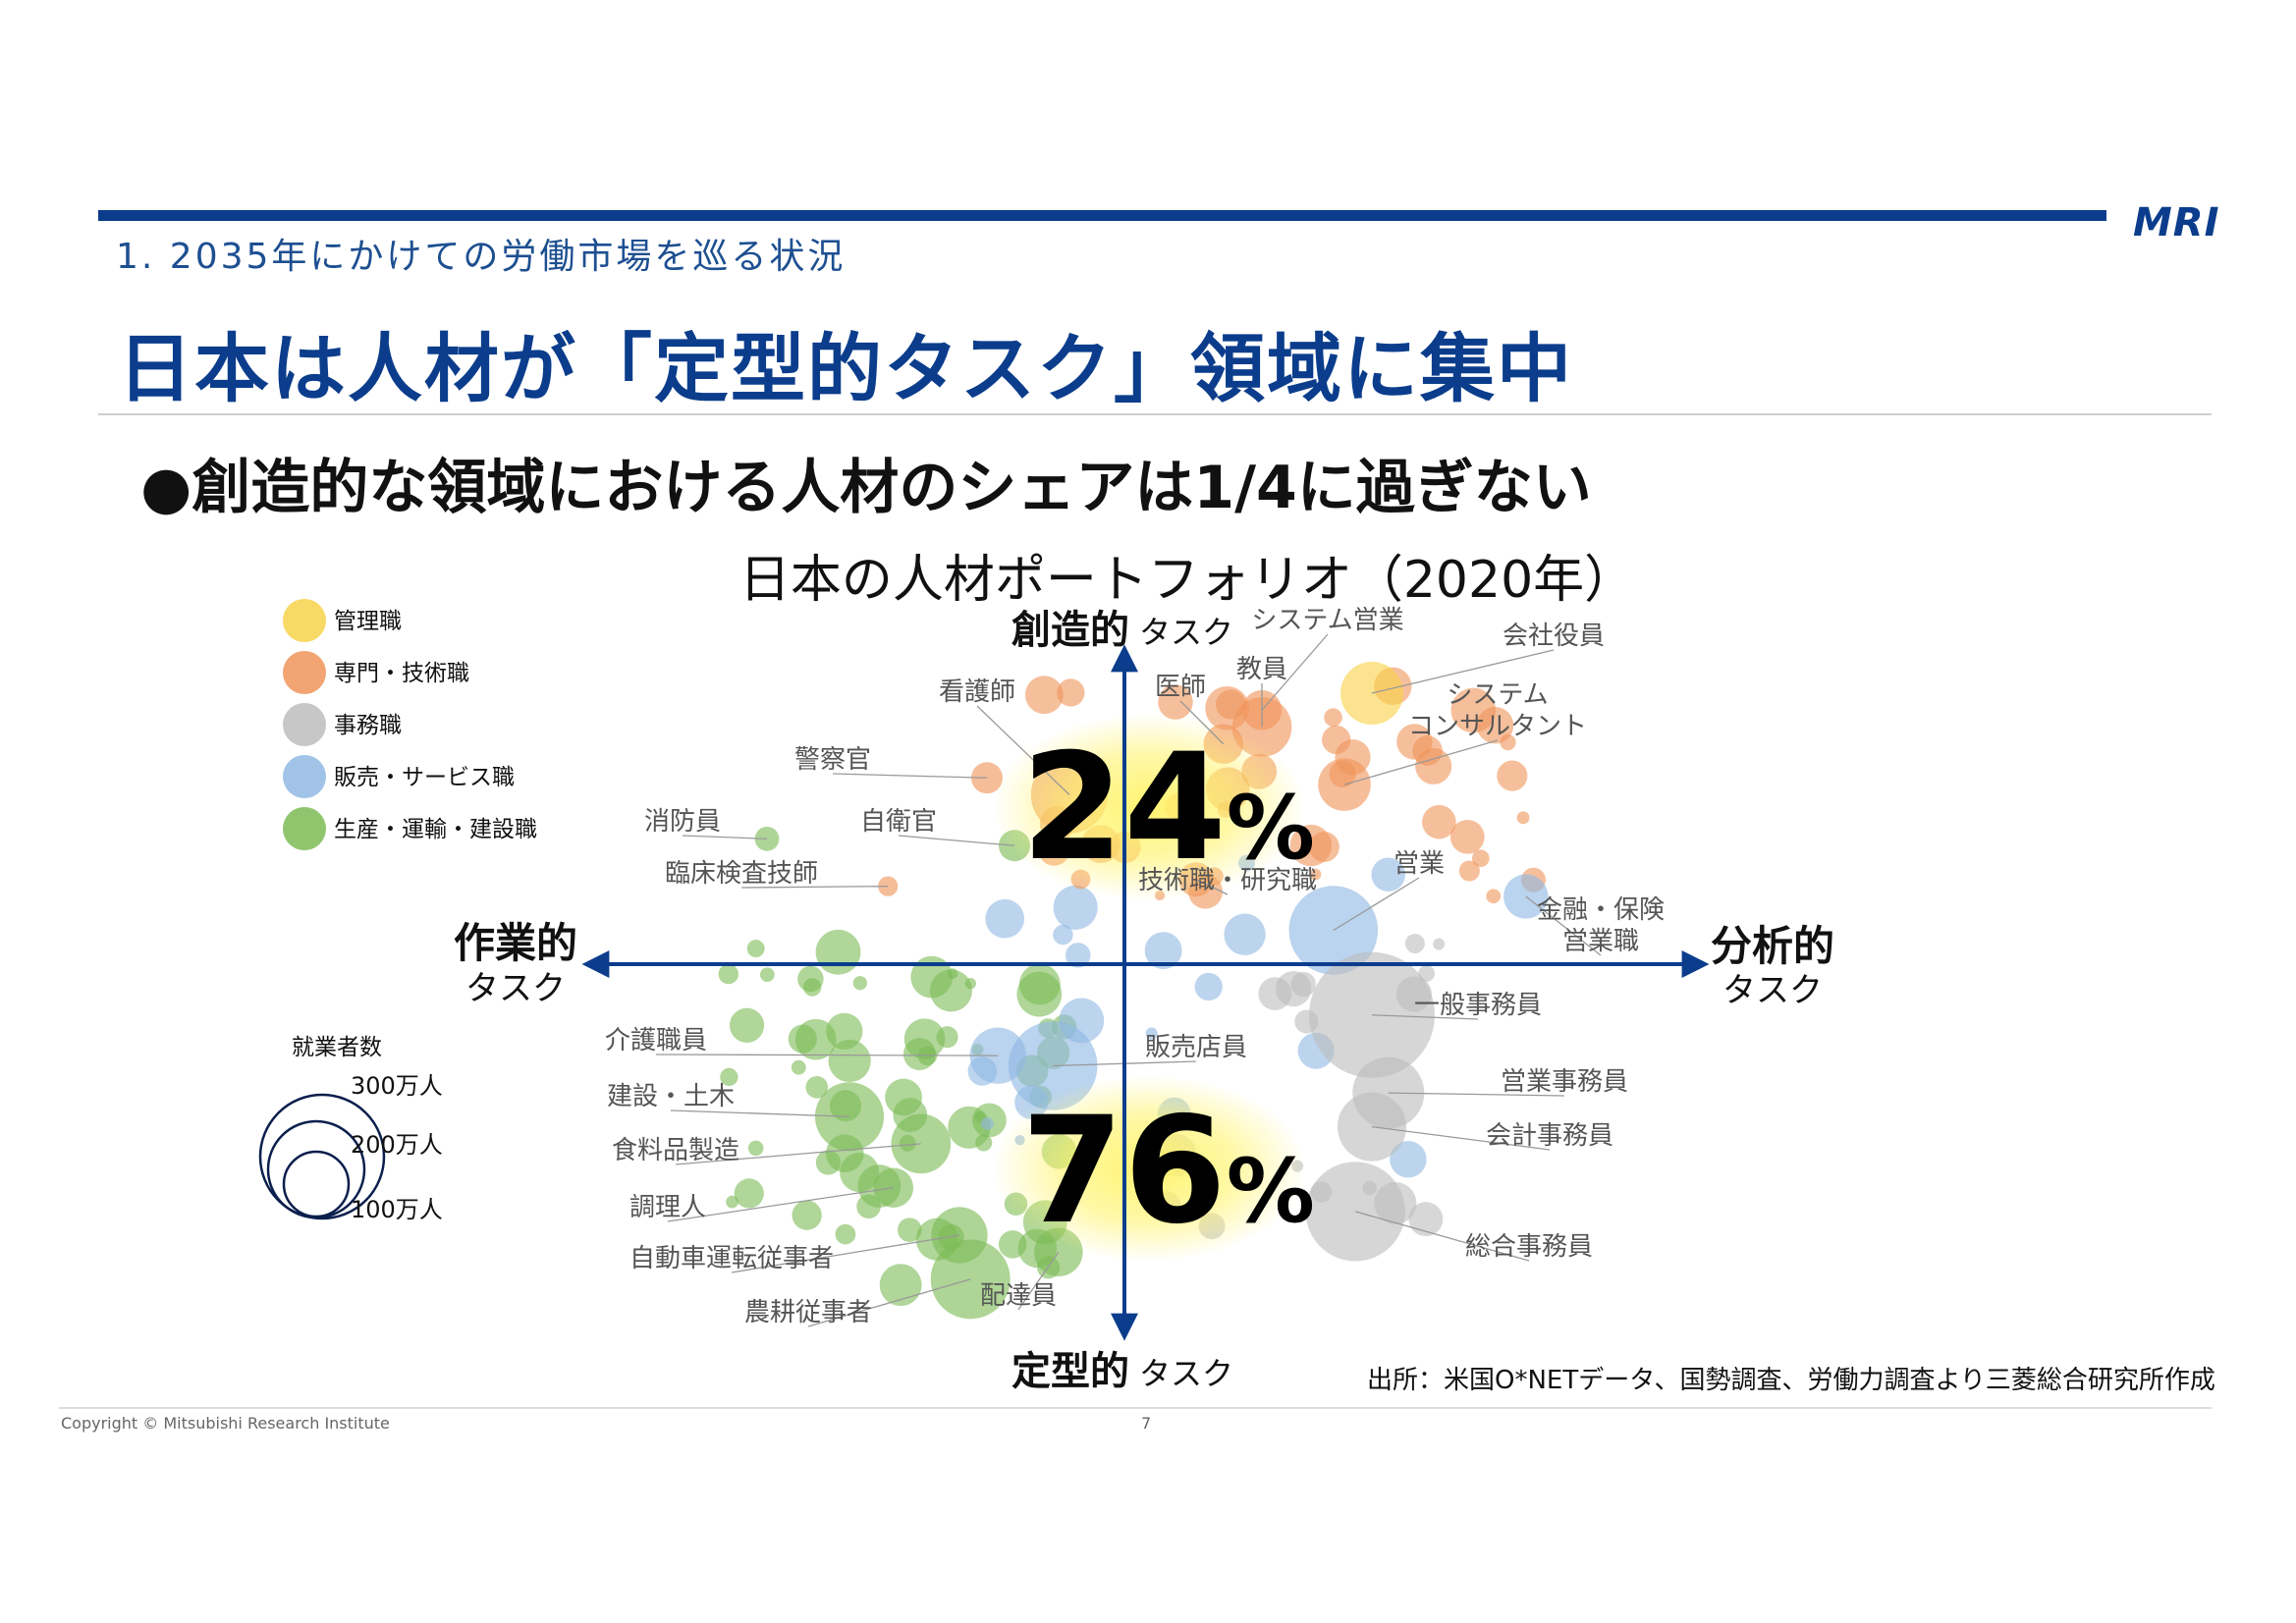 This screenshot has height=1623, width=2296. Describe the element at coordinates (667, 1207) in the screenshot. I see `bubble-label: 調理人` at that location.